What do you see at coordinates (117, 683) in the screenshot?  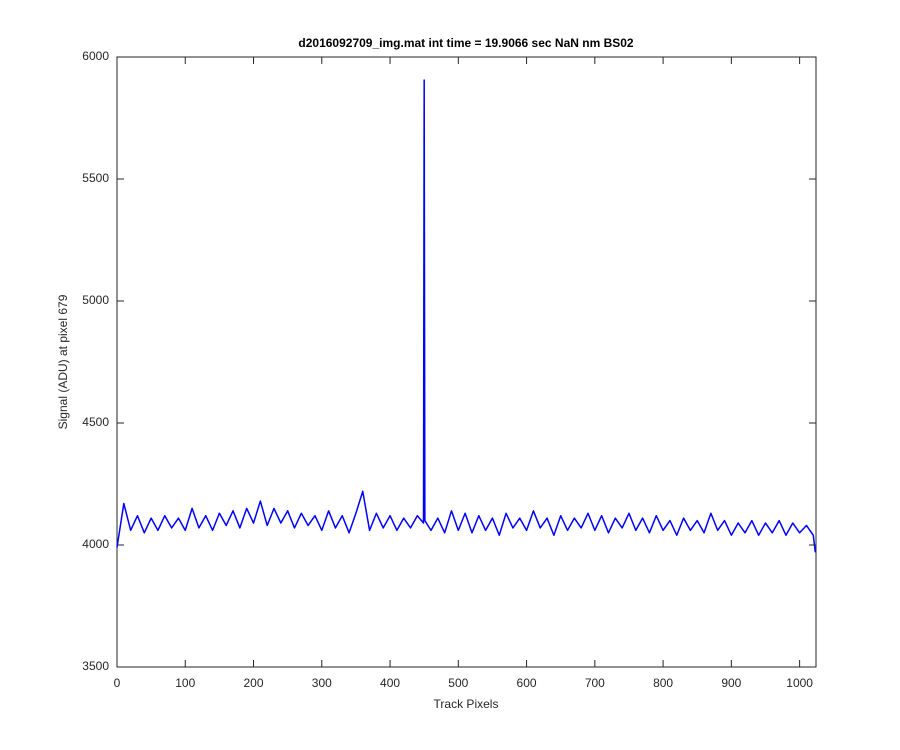 I see `x-tick-label: 0` at bounding box center [117, 683].